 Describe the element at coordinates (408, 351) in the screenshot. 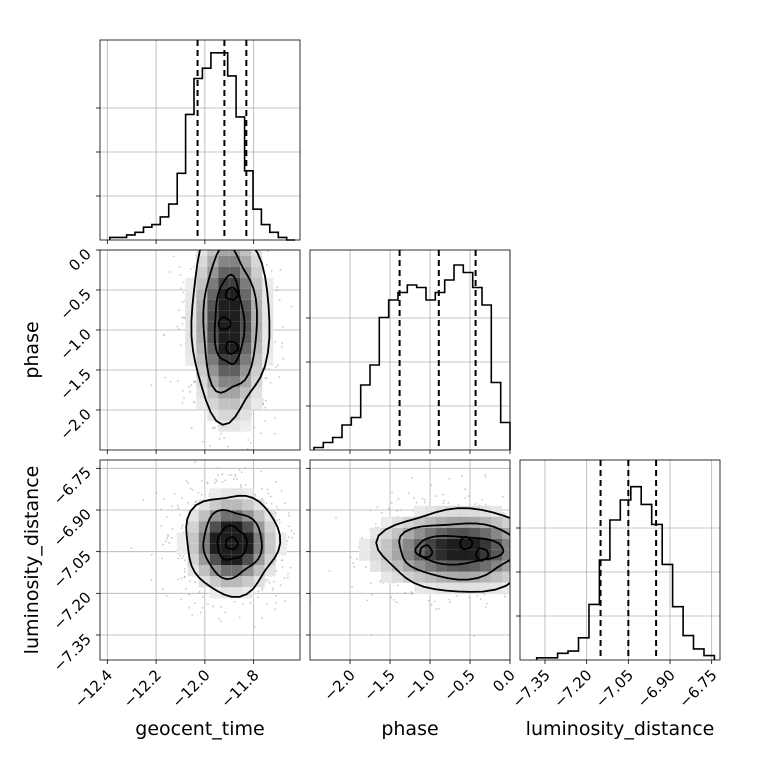

I see `marginal-panel-phase` at that location.